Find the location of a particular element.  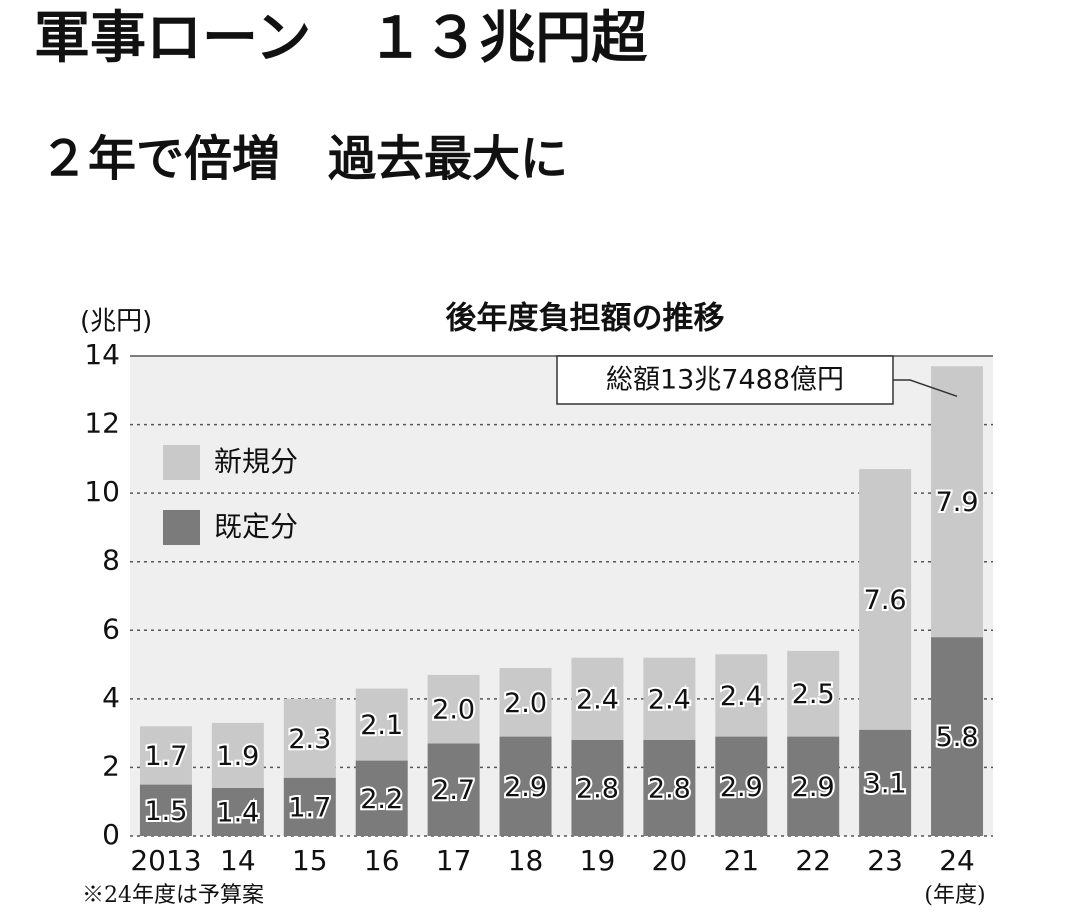

x-tick-label: 21 is located at coordinates (741, 860).